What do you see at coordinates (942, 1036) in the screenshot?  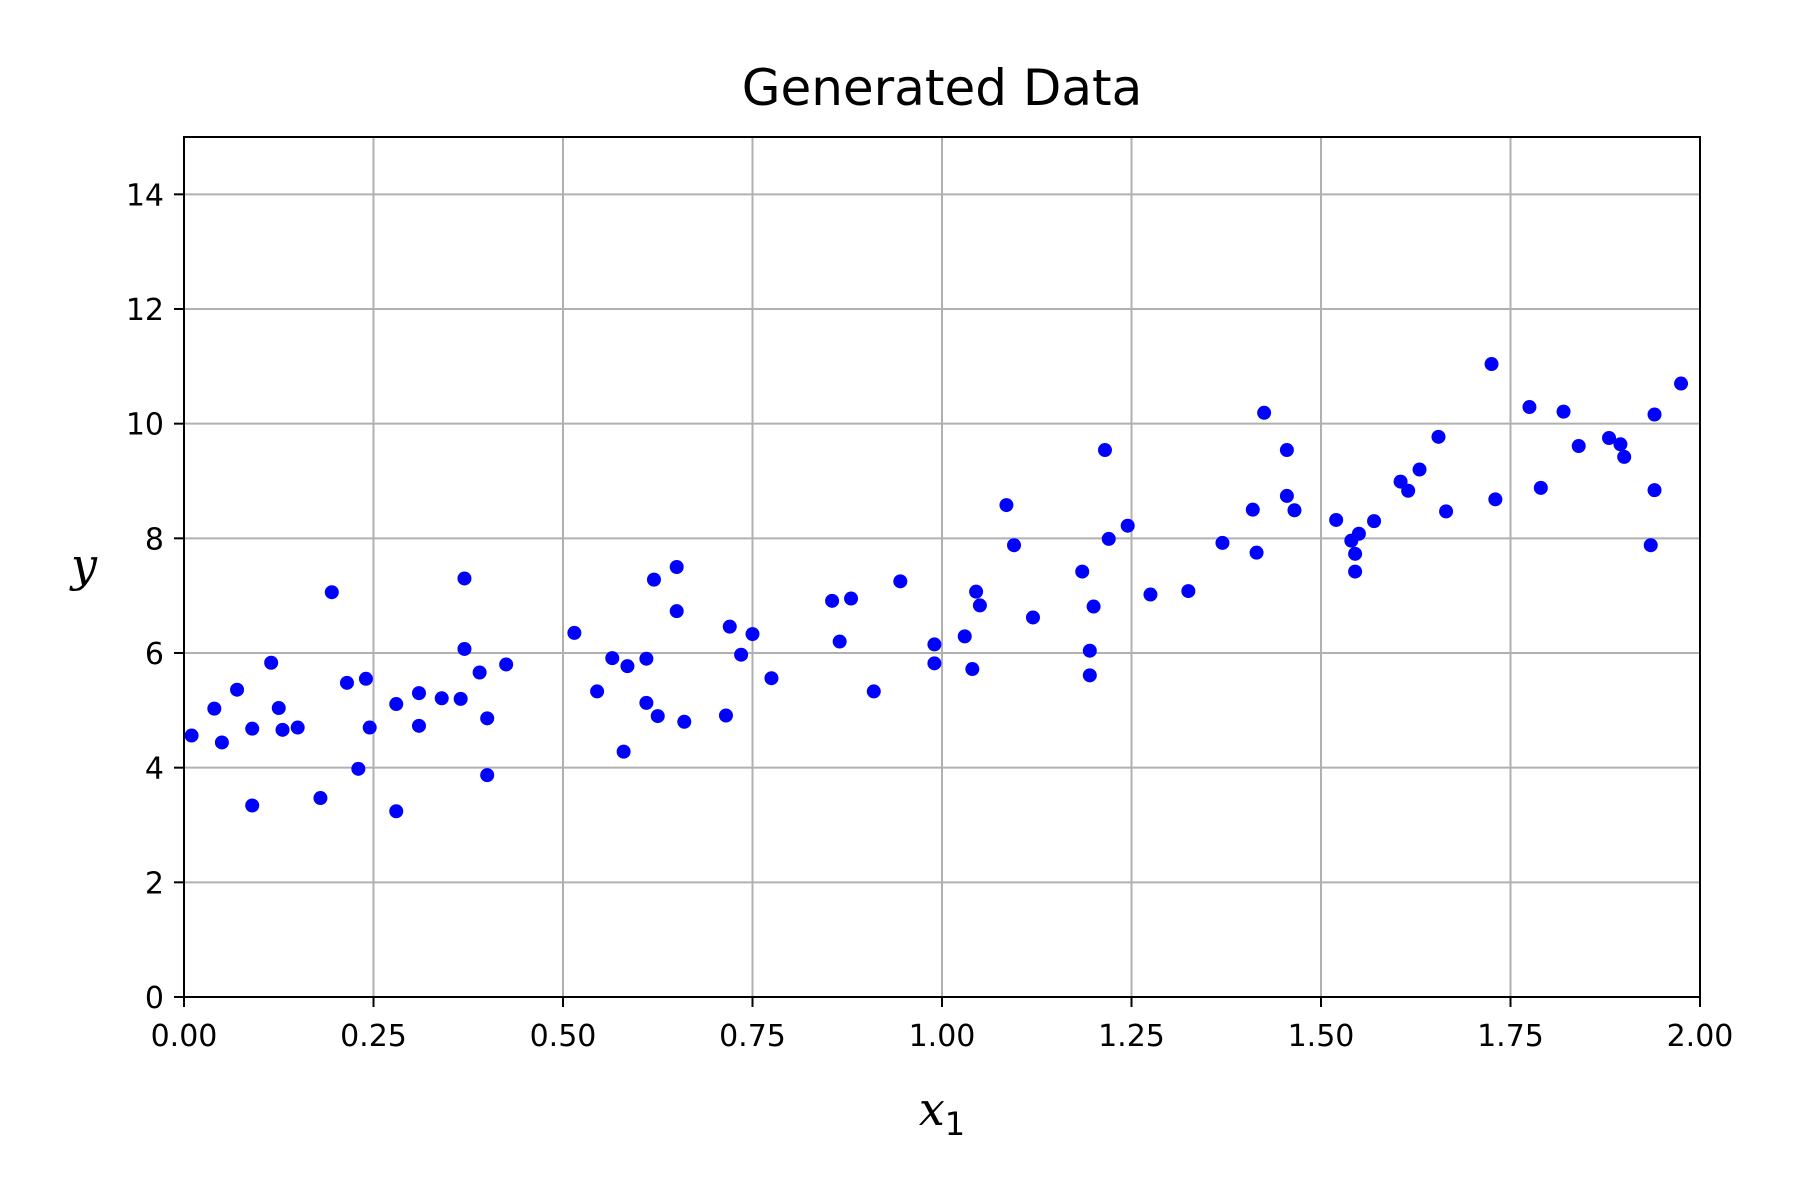 I see `x-tick-label: 1.00` at bounding box center [942, 1036].